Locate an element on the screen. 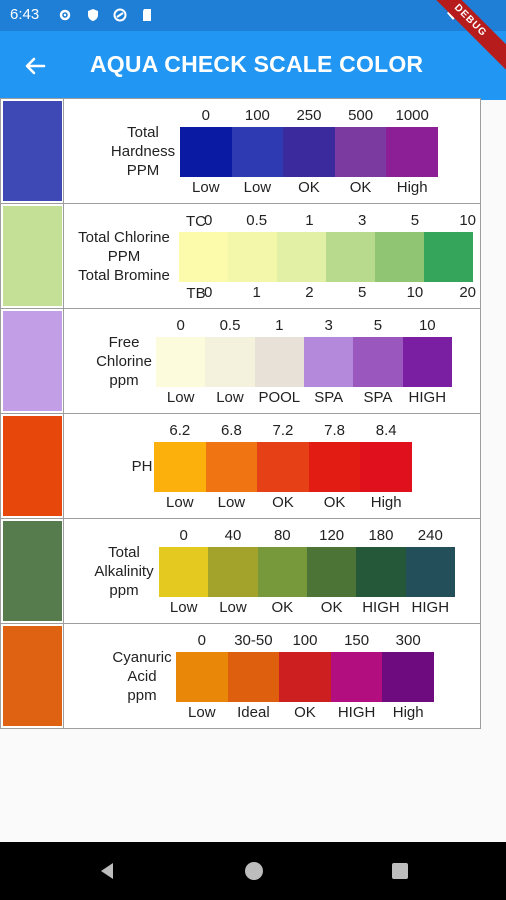 This screenshot has width=506, height=900. scale-status-label: Ideal is located at coordinates (253, 712).